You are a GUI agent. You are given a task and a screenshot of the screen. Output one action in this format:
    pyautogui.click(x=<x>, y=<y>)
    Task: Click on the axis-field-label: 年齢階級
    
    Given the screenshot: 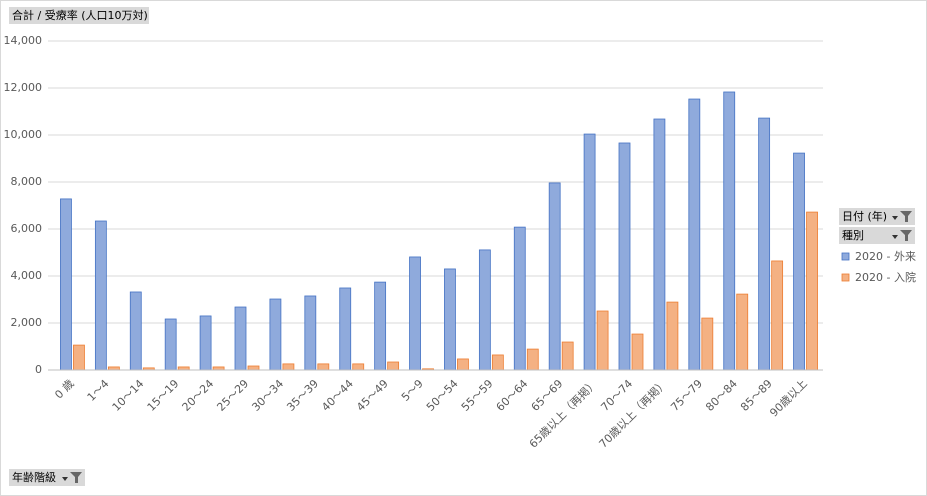 What is the action you would take?
    pyautogui.click(x=34, y=477)
    